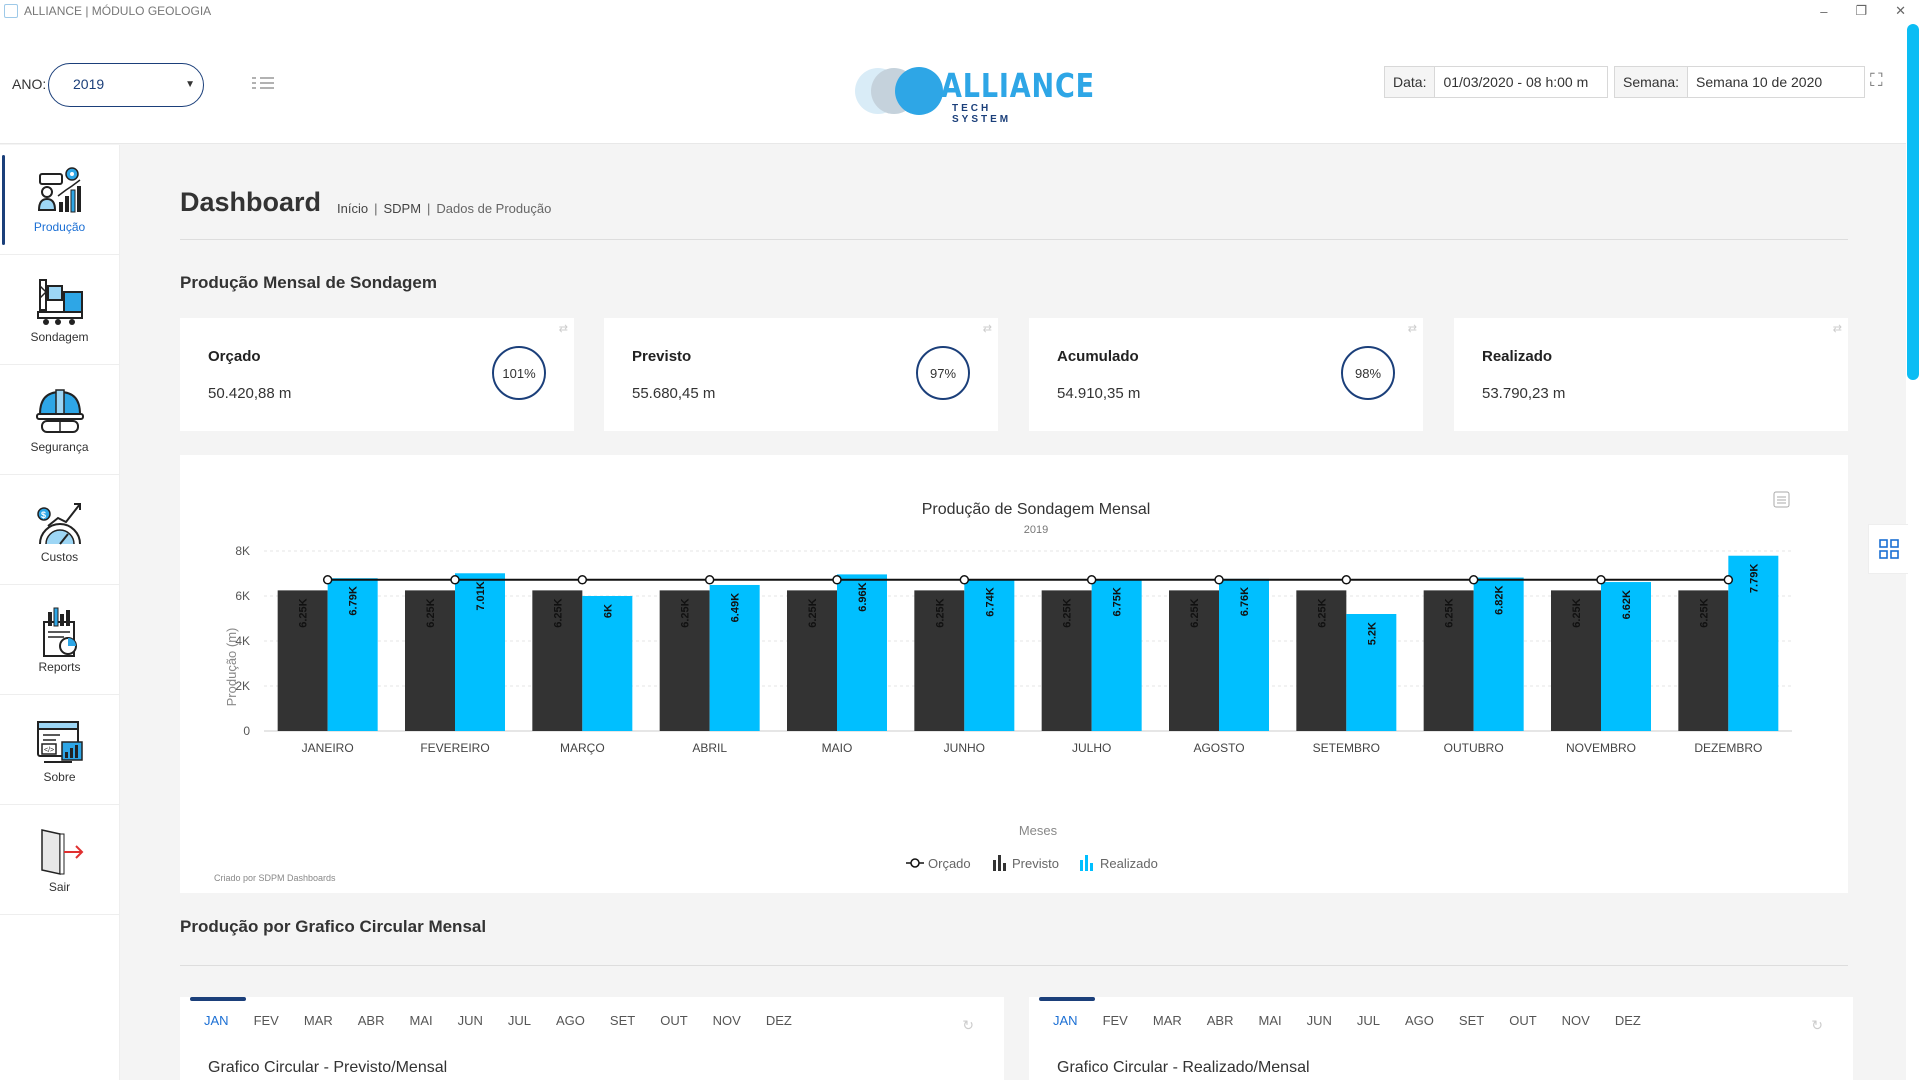  Describe the element at coordinates (263, 84) in the screenshot. I see `list-view-icon` at that location.